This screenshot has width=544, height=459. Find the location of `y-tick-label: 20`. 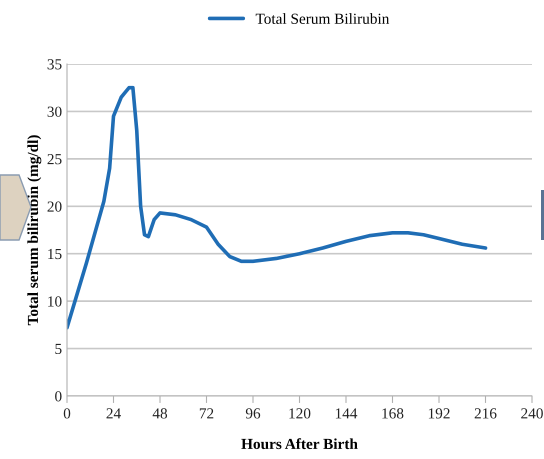

y-tick-label: 20 is located at coordinates (55, 206).